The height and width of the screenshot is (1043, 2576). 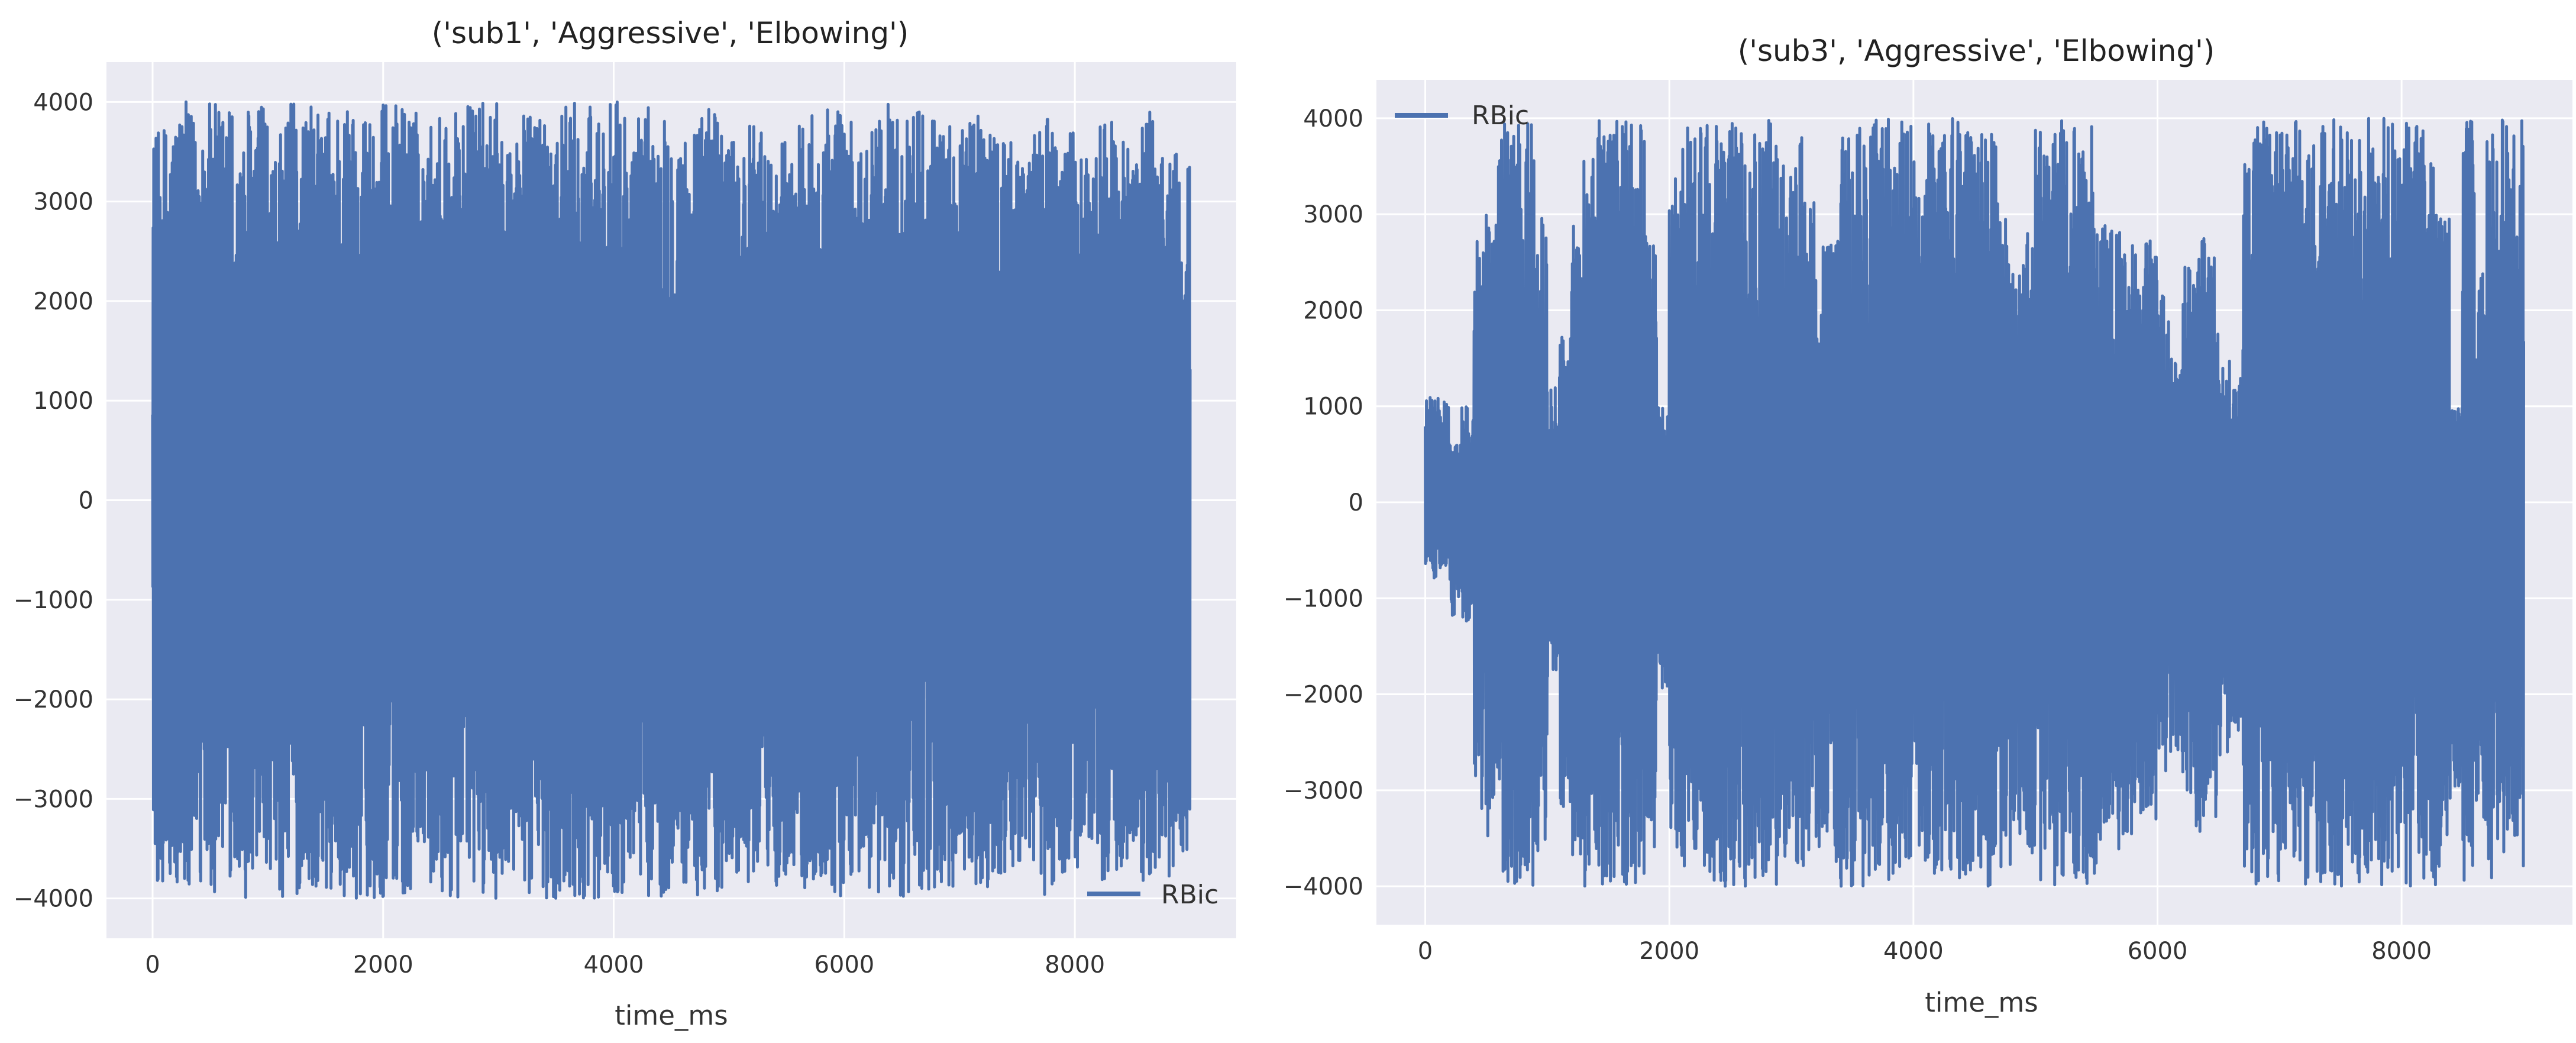 I want to click on subplot-1-title: ('sub1', 'Aggressive', 'Elbowing'), so click(x=670, y=33).